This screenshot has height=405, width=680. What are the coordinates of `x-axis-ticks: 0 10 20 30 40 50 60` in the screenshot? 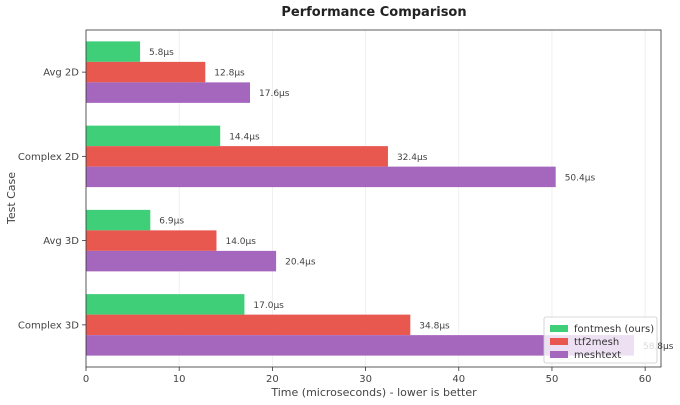 It's located at (367, 376).